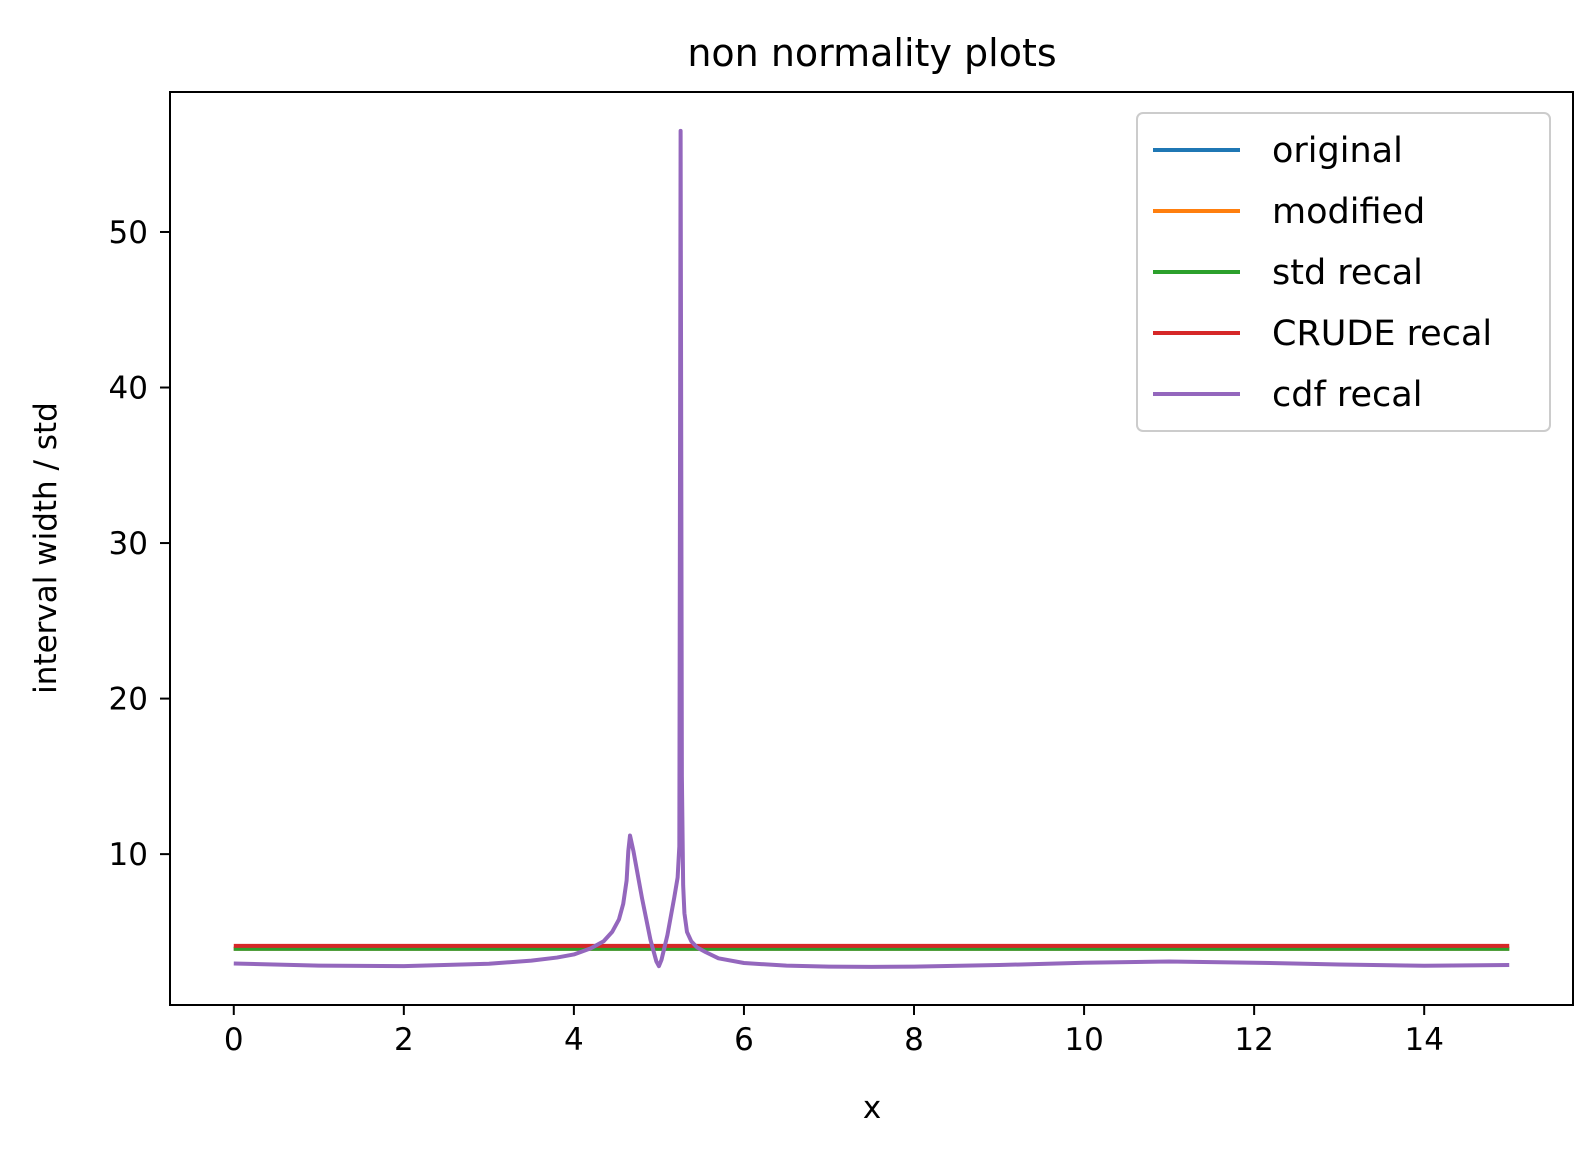 The image size is (1593, 1154). Describe the element at coordinates (871, 53) in the screenshot. I see `chart-title: non normality plots` at that location.